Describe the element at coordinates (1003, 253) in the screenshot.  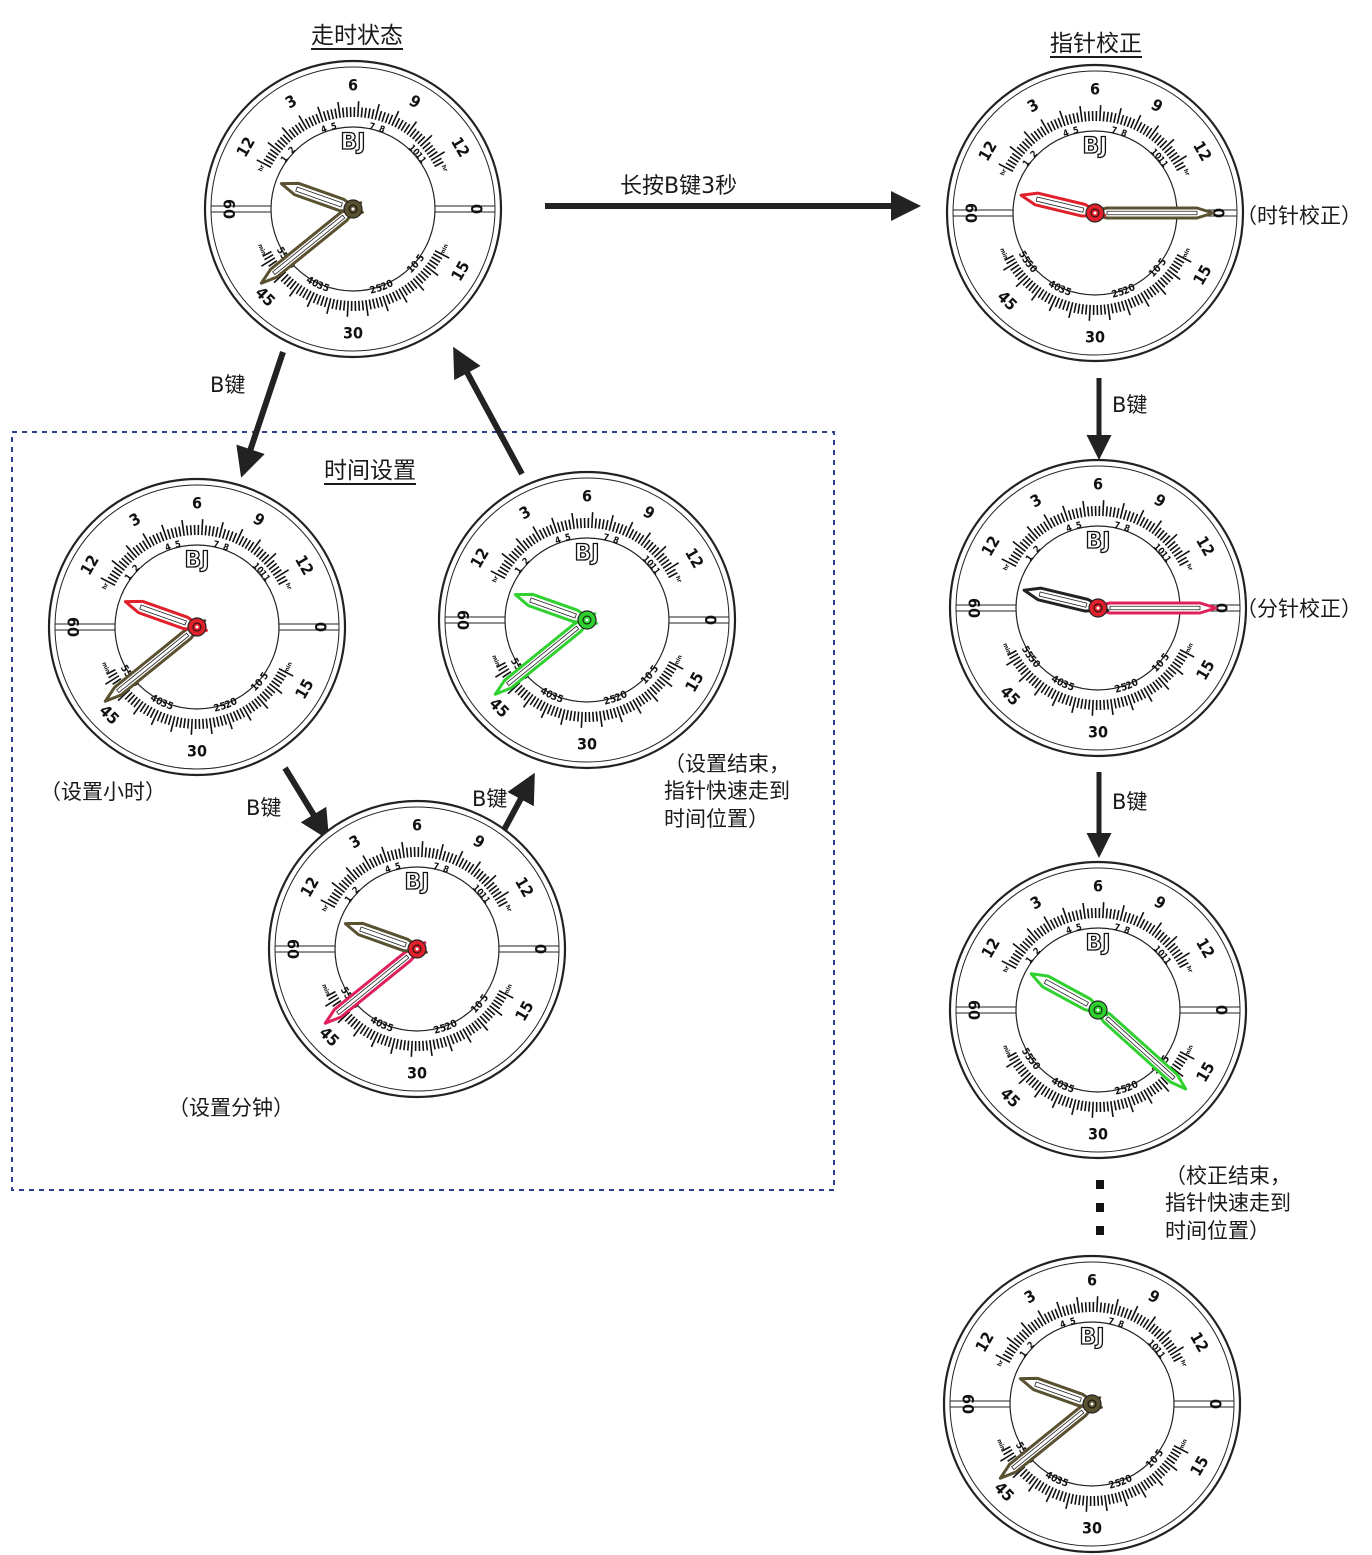
I see `dial-min-marker: min` at that location.